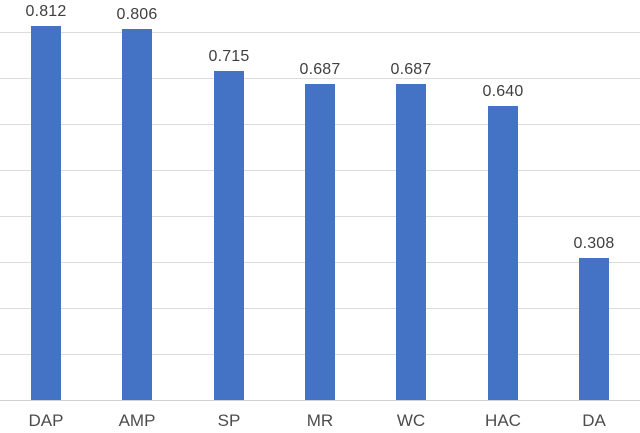  What do you see at coordinates (229, 235) in the screenshot?
I see `bar-sp` at bounding box center [229, 235].